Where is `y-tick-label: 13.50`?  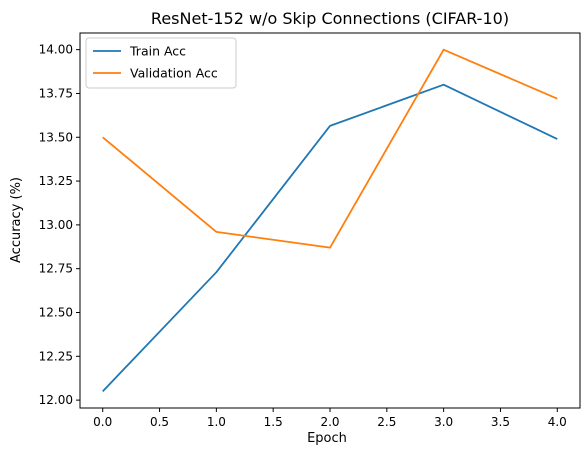
y-tick-label: 13.50 is located at coordinates (56, 137).